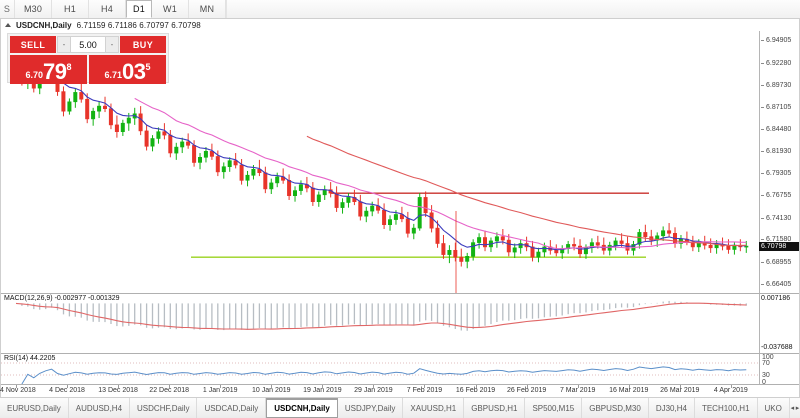  What do you see at coordinates (577, 390) in the screenshot?
I see `date-tick-label: 7 Mar 2019` at bounding box center [577, 390].